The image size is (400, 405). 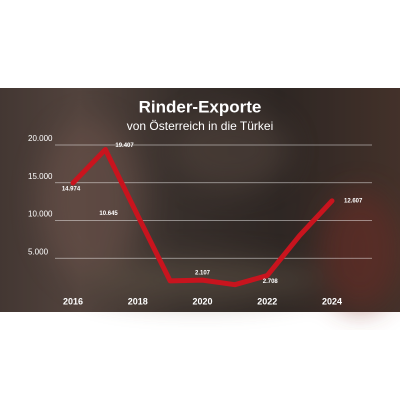 What do you see at coordinates (71, 190) in the screenshot?
I see `data-label: 14.974` at bounding box center [71, 190].